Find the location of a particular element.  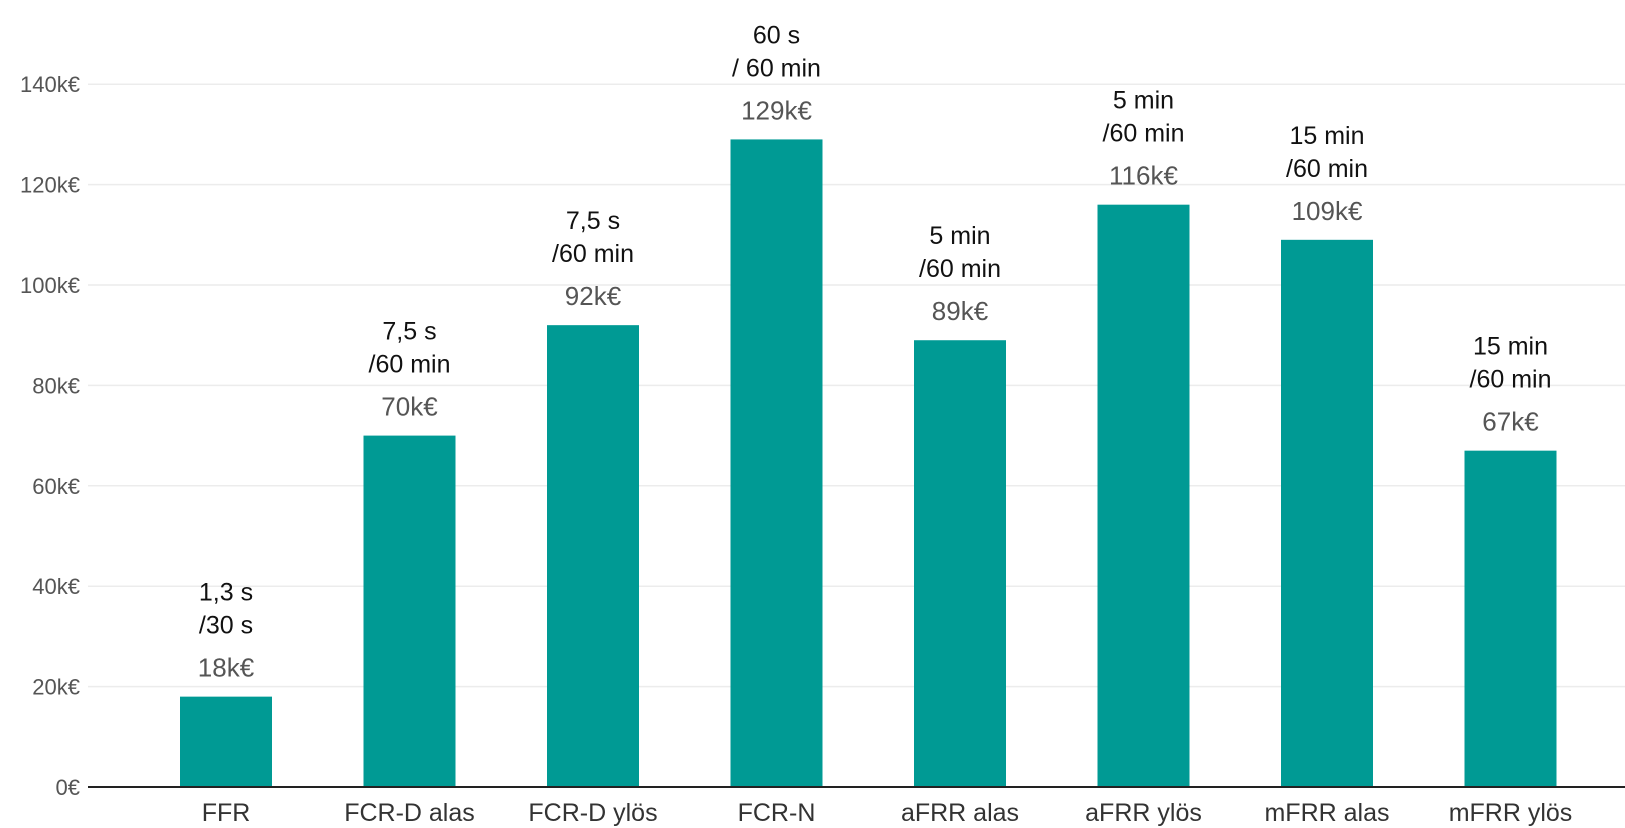

y-tick-label: 20k€ is located at coordinates (56, 687).